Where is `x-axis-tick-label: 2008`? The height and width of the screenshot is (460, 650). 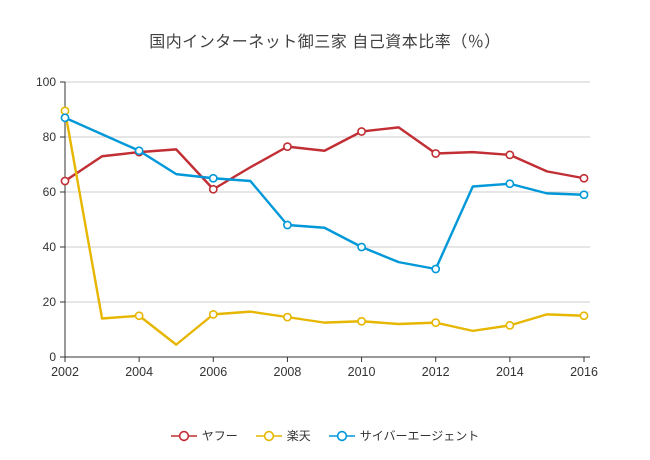
x-axis-tick-label: 2008 is located at coordinates (288, 372).